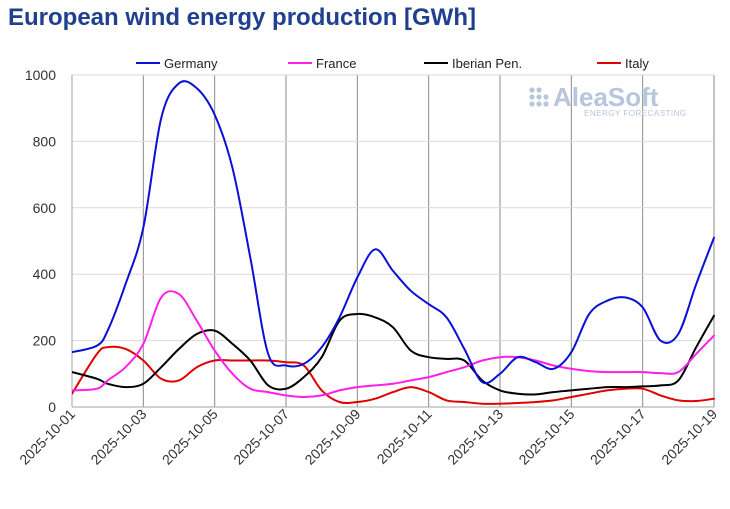 The image size is (730, 509). I want to click on x-tick-label: 2025-10-19, so click(689, 437).